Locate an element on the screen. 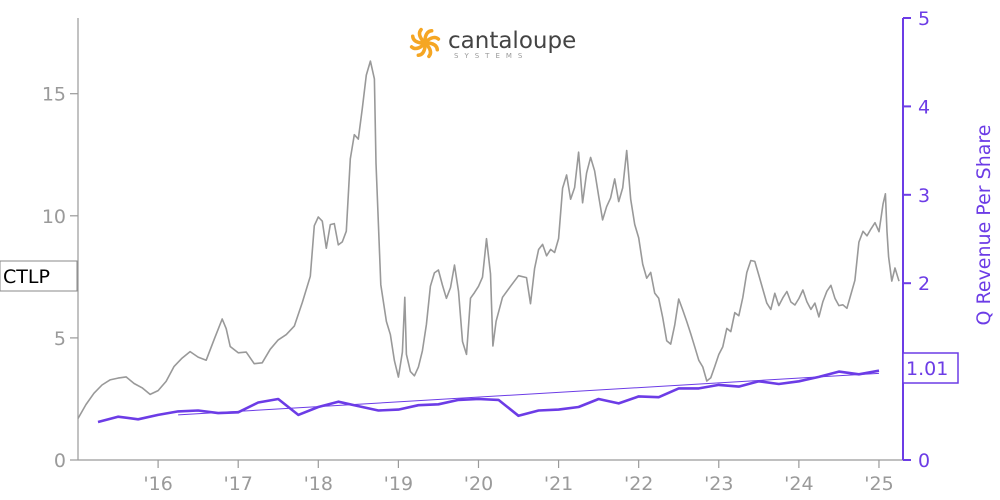  left-tick-label: 5 is located at coordinates (60, 339).